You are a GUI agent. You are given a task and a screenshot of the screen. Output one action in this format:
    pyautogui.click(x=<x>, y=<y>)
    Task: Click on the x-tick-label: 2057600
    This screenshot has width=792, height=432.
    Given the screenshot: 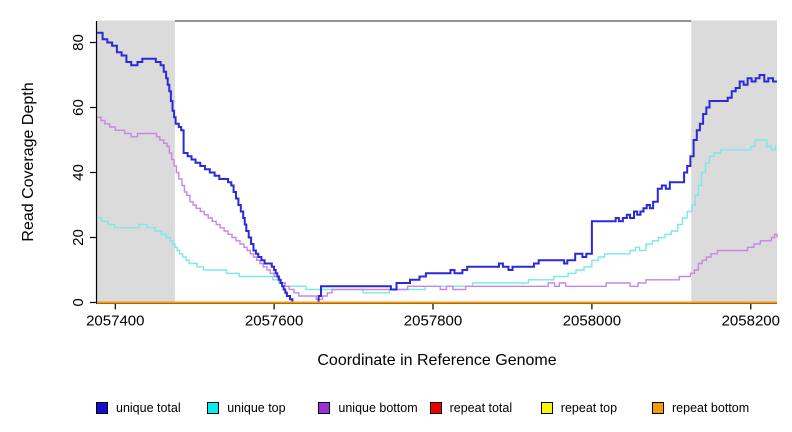 What is the action you would take?
    pyautogui.click(x=274, y=321)
    